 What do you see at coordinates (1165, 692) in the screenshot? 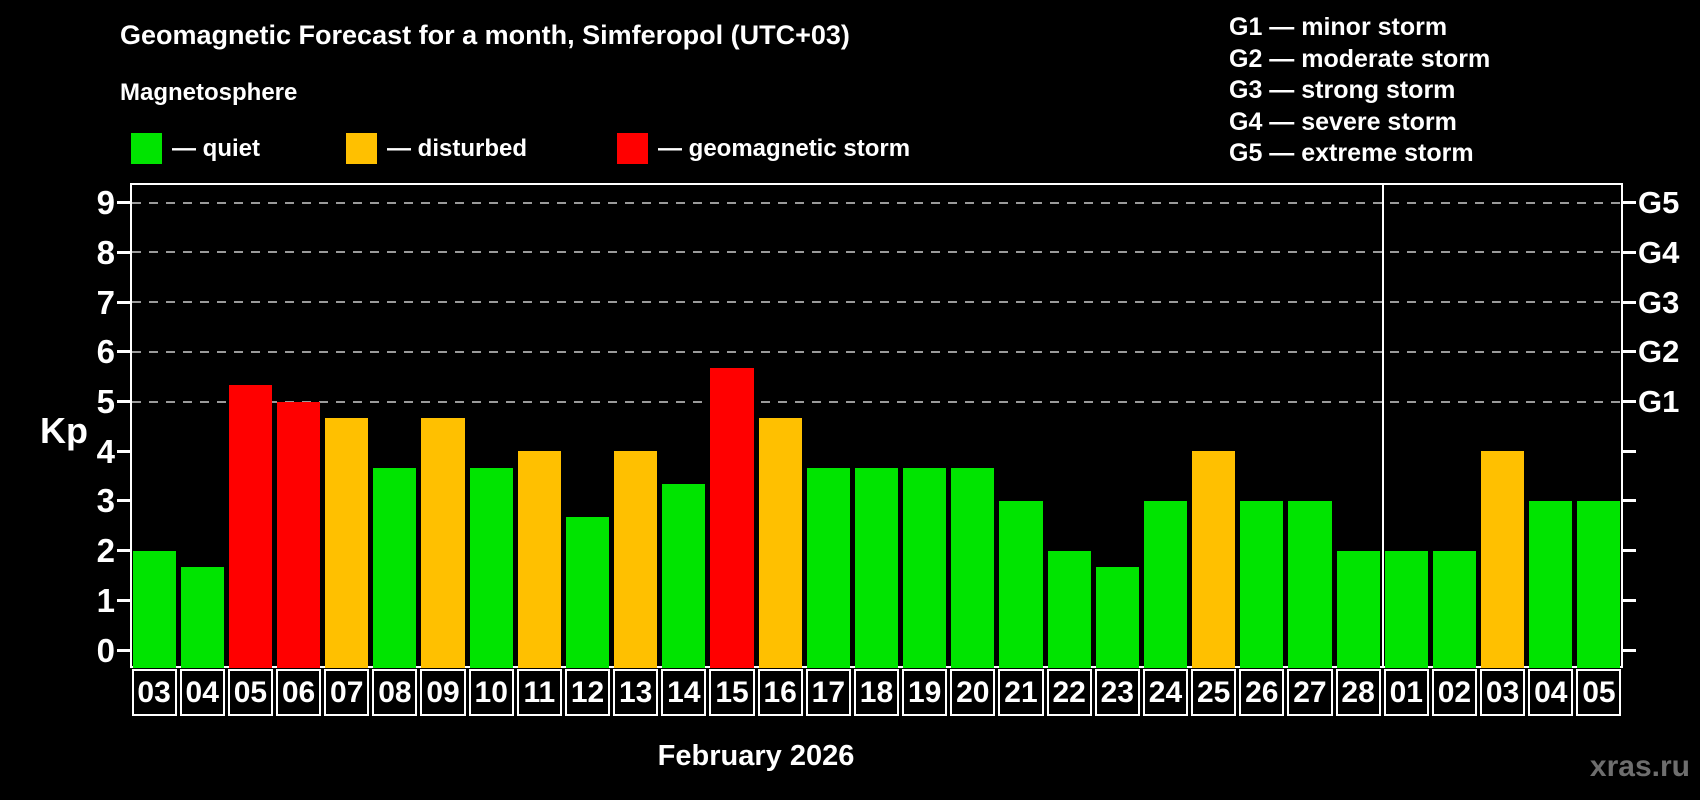
I see `day-label-box: 24` at bounding box center [1165, 692].